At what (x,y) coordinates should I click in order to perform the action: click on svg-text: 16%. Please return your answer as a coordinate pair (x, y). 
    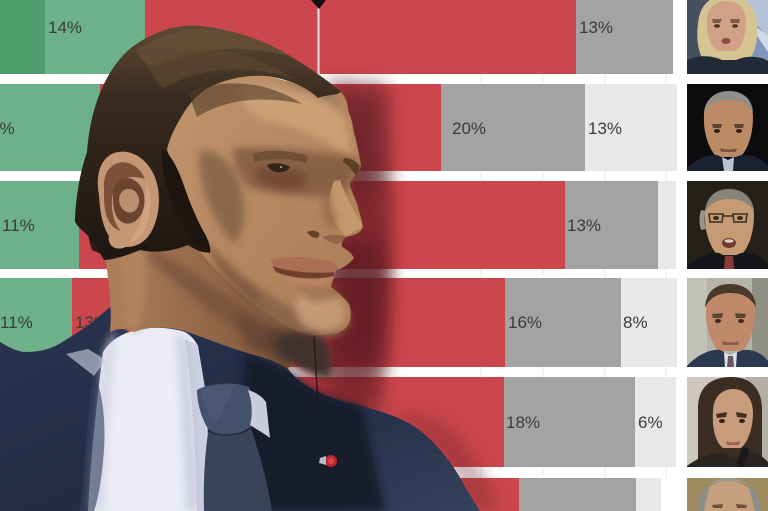
    Looking at the image, I should click on (525, 322).